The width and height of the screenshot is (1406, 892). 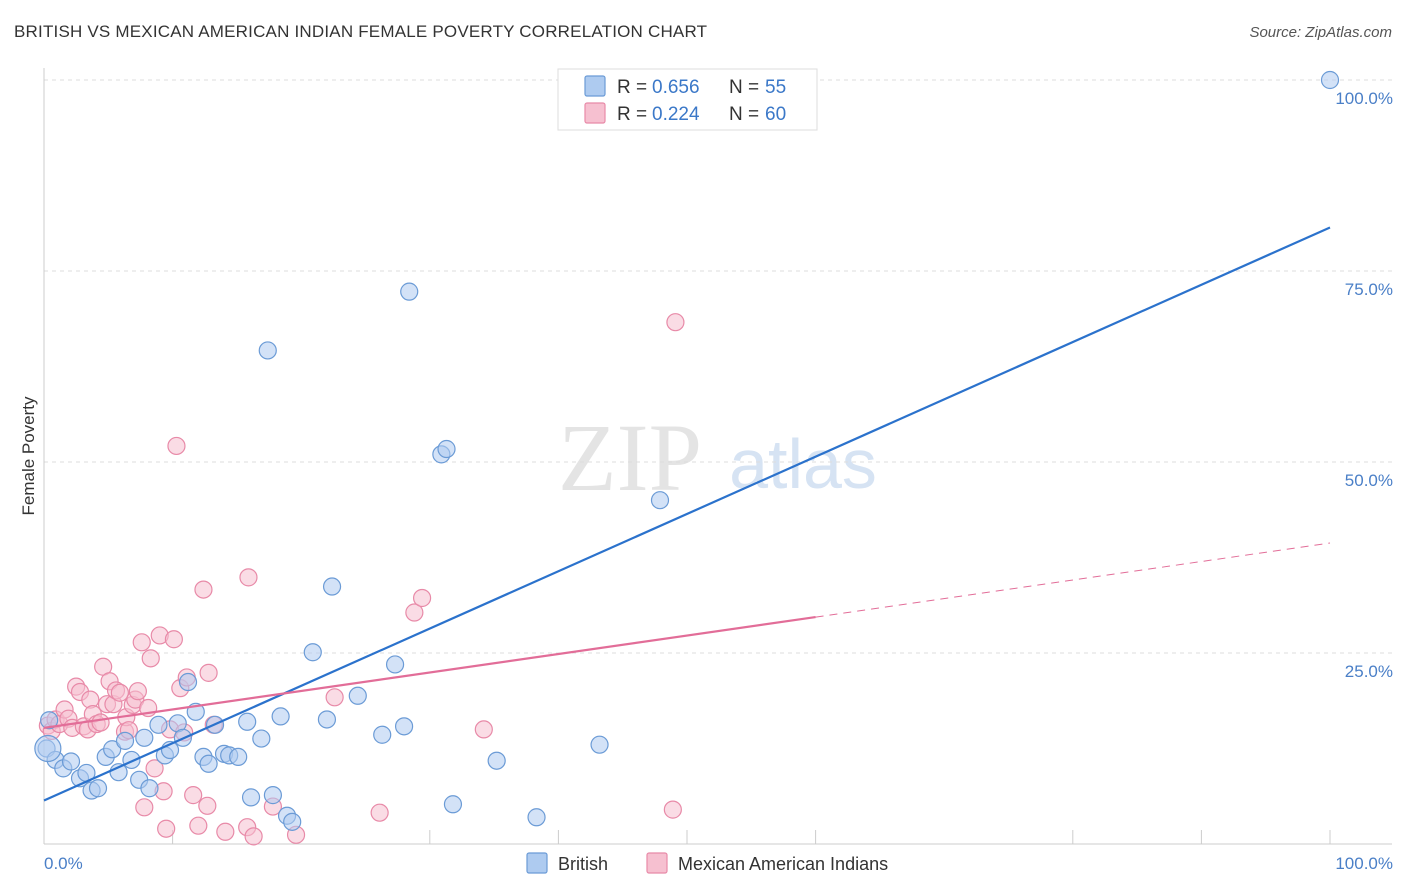 I want to click on legend-n-value-mexican: 60, so click(x=775, y=114).